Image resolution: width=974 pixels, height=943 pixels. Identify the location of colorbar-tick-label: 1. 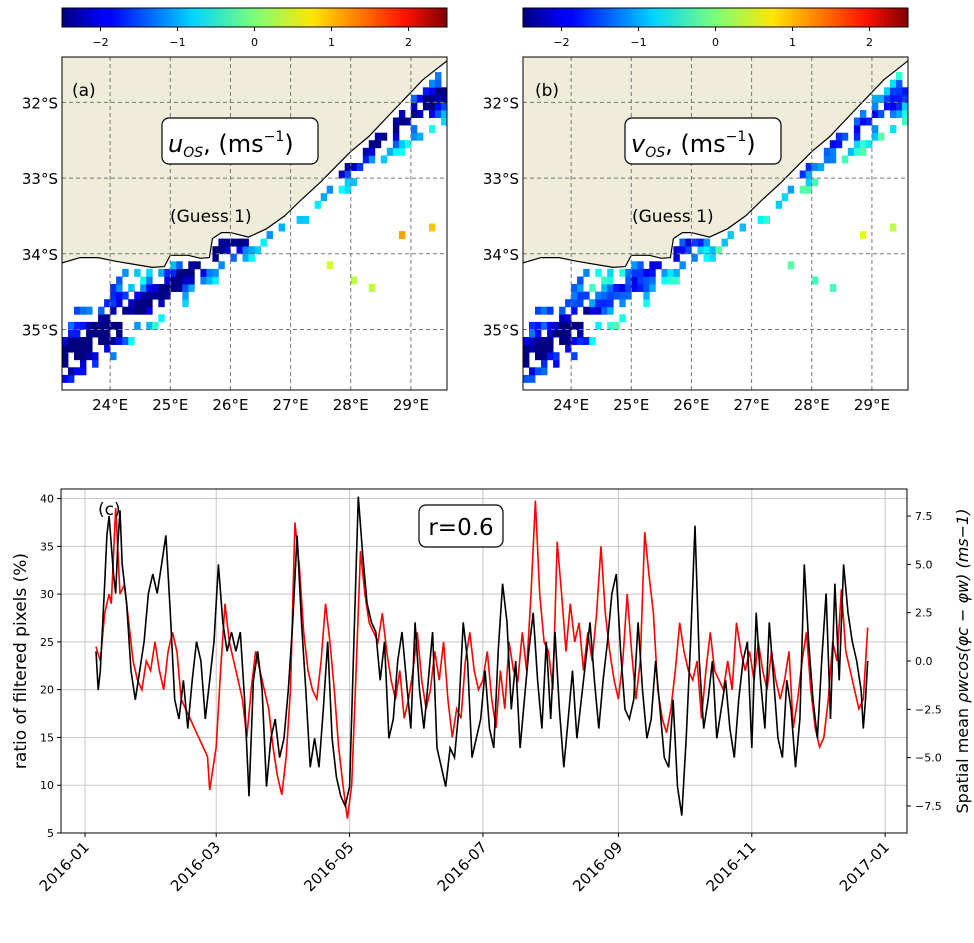
(792, 42).